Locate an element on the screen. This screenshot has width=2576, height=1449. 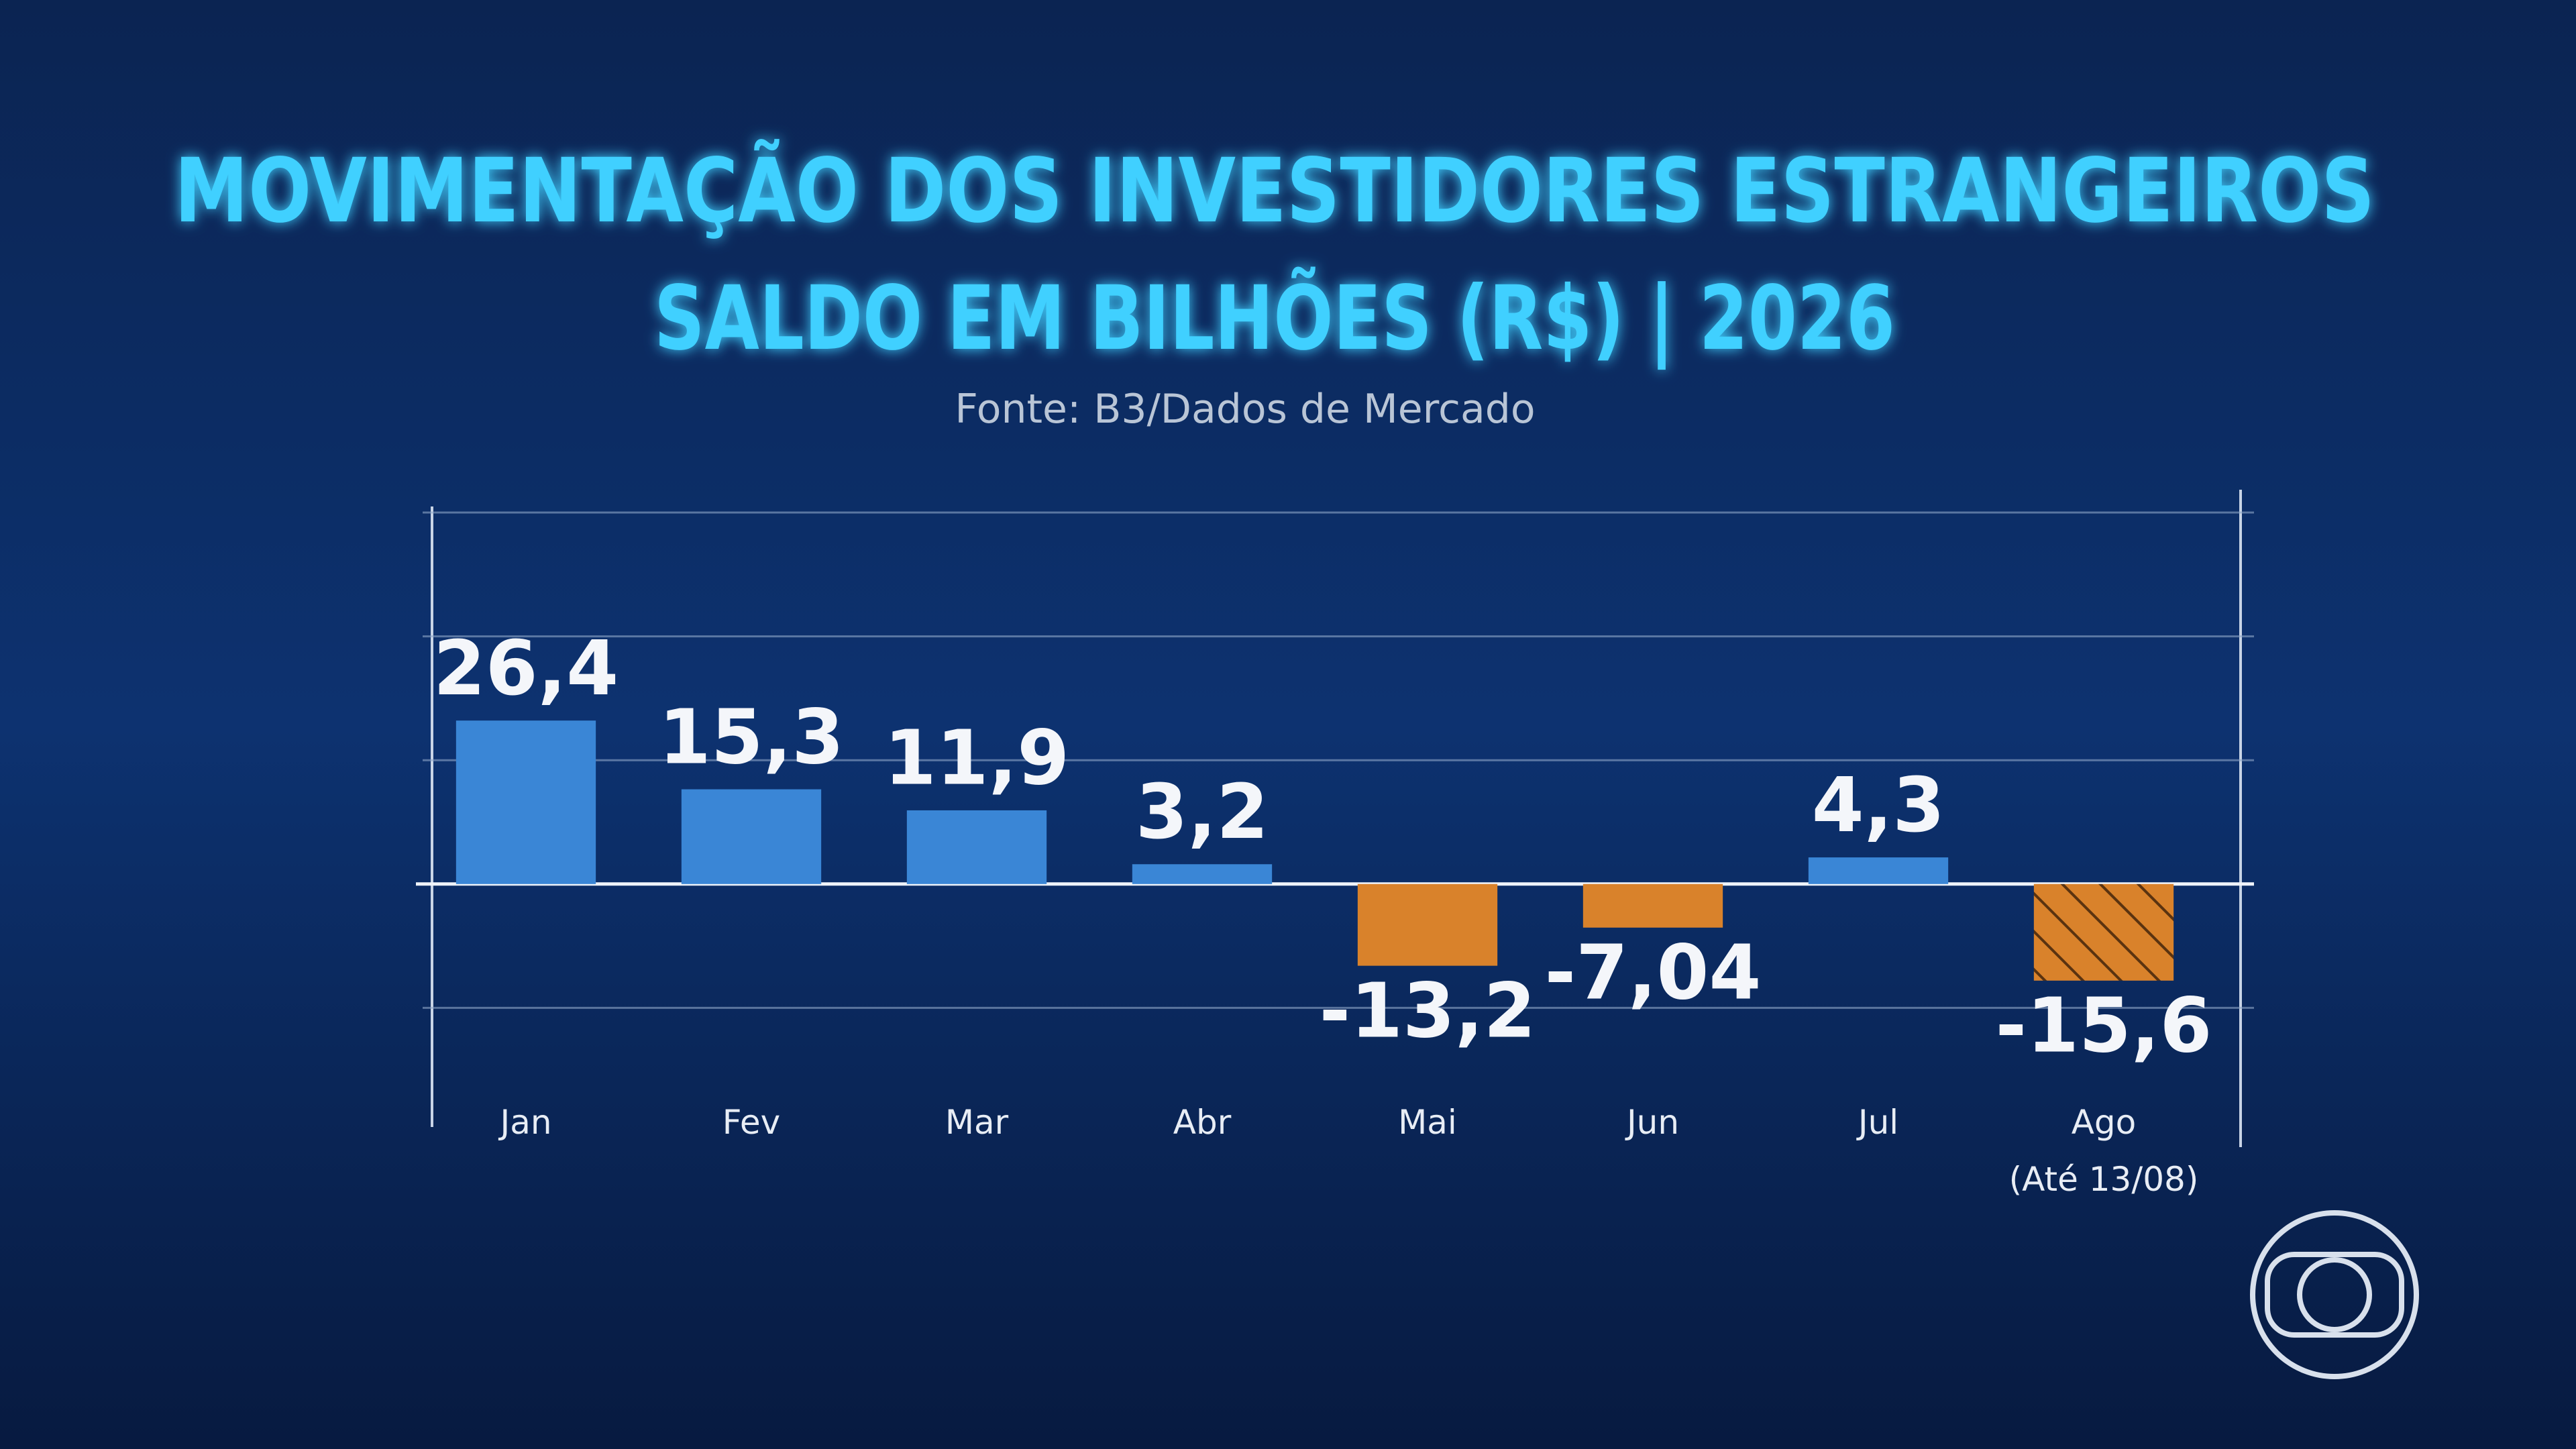
x-tick-label: Ago is located at coordinates (2104, 1122).